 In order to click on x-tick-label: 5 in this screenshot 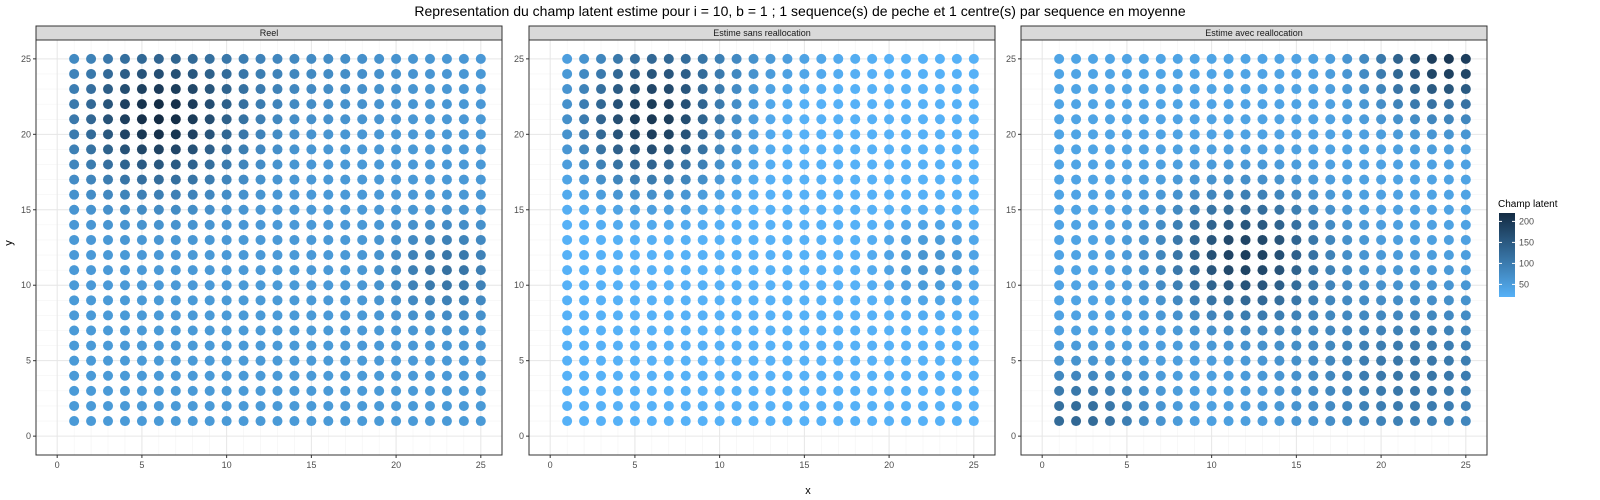, I will do `click(1126, 465)`.